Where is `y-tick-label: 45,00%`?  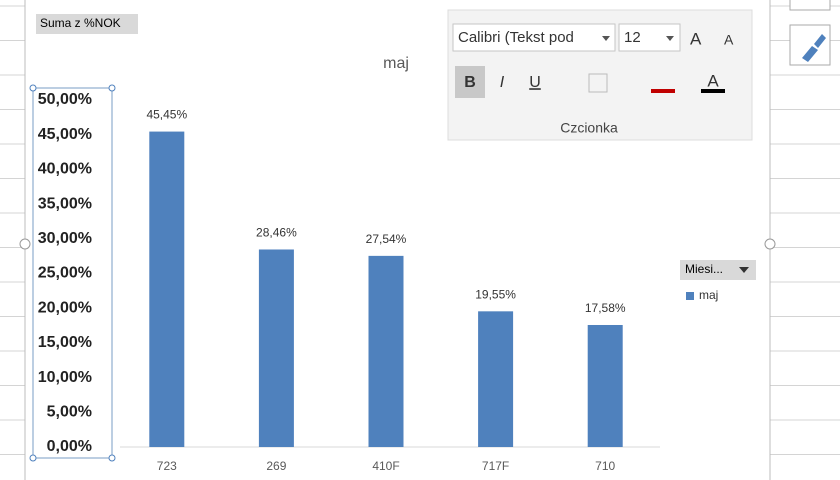
y-tick-label: 45,00% is located at coordinates (65, 134).